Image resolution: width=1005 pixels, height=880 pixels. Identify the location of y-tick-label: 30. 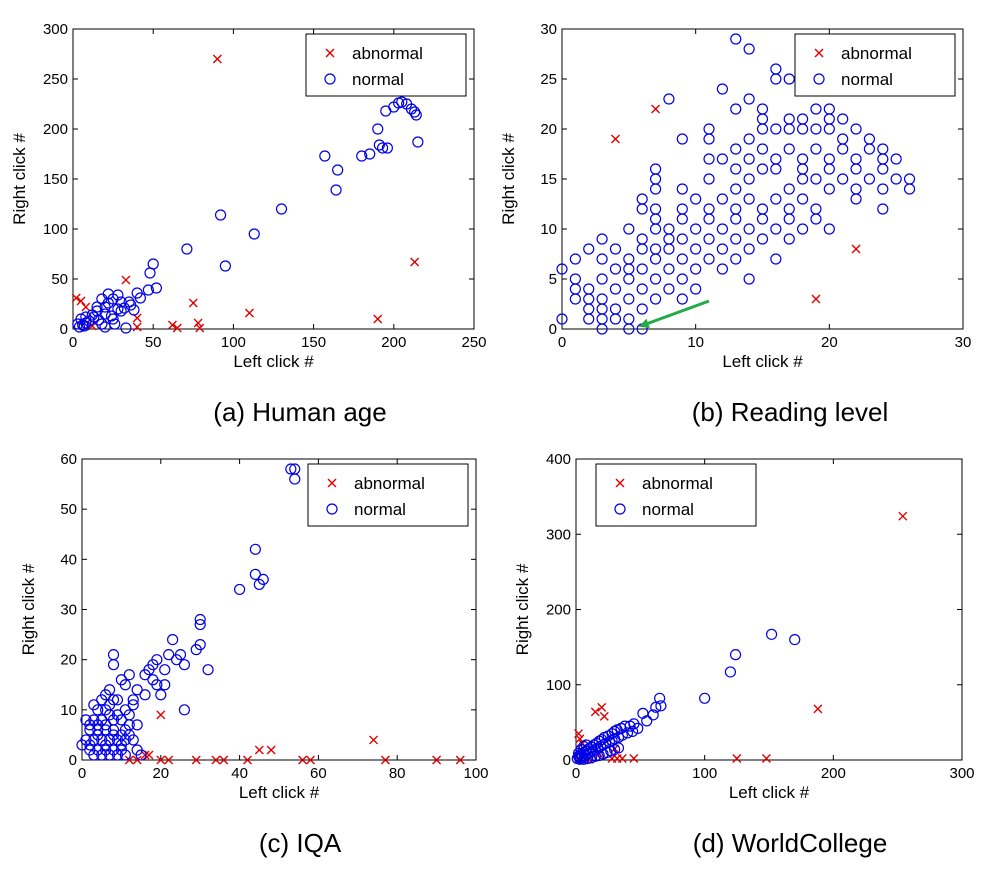
(68, 610).